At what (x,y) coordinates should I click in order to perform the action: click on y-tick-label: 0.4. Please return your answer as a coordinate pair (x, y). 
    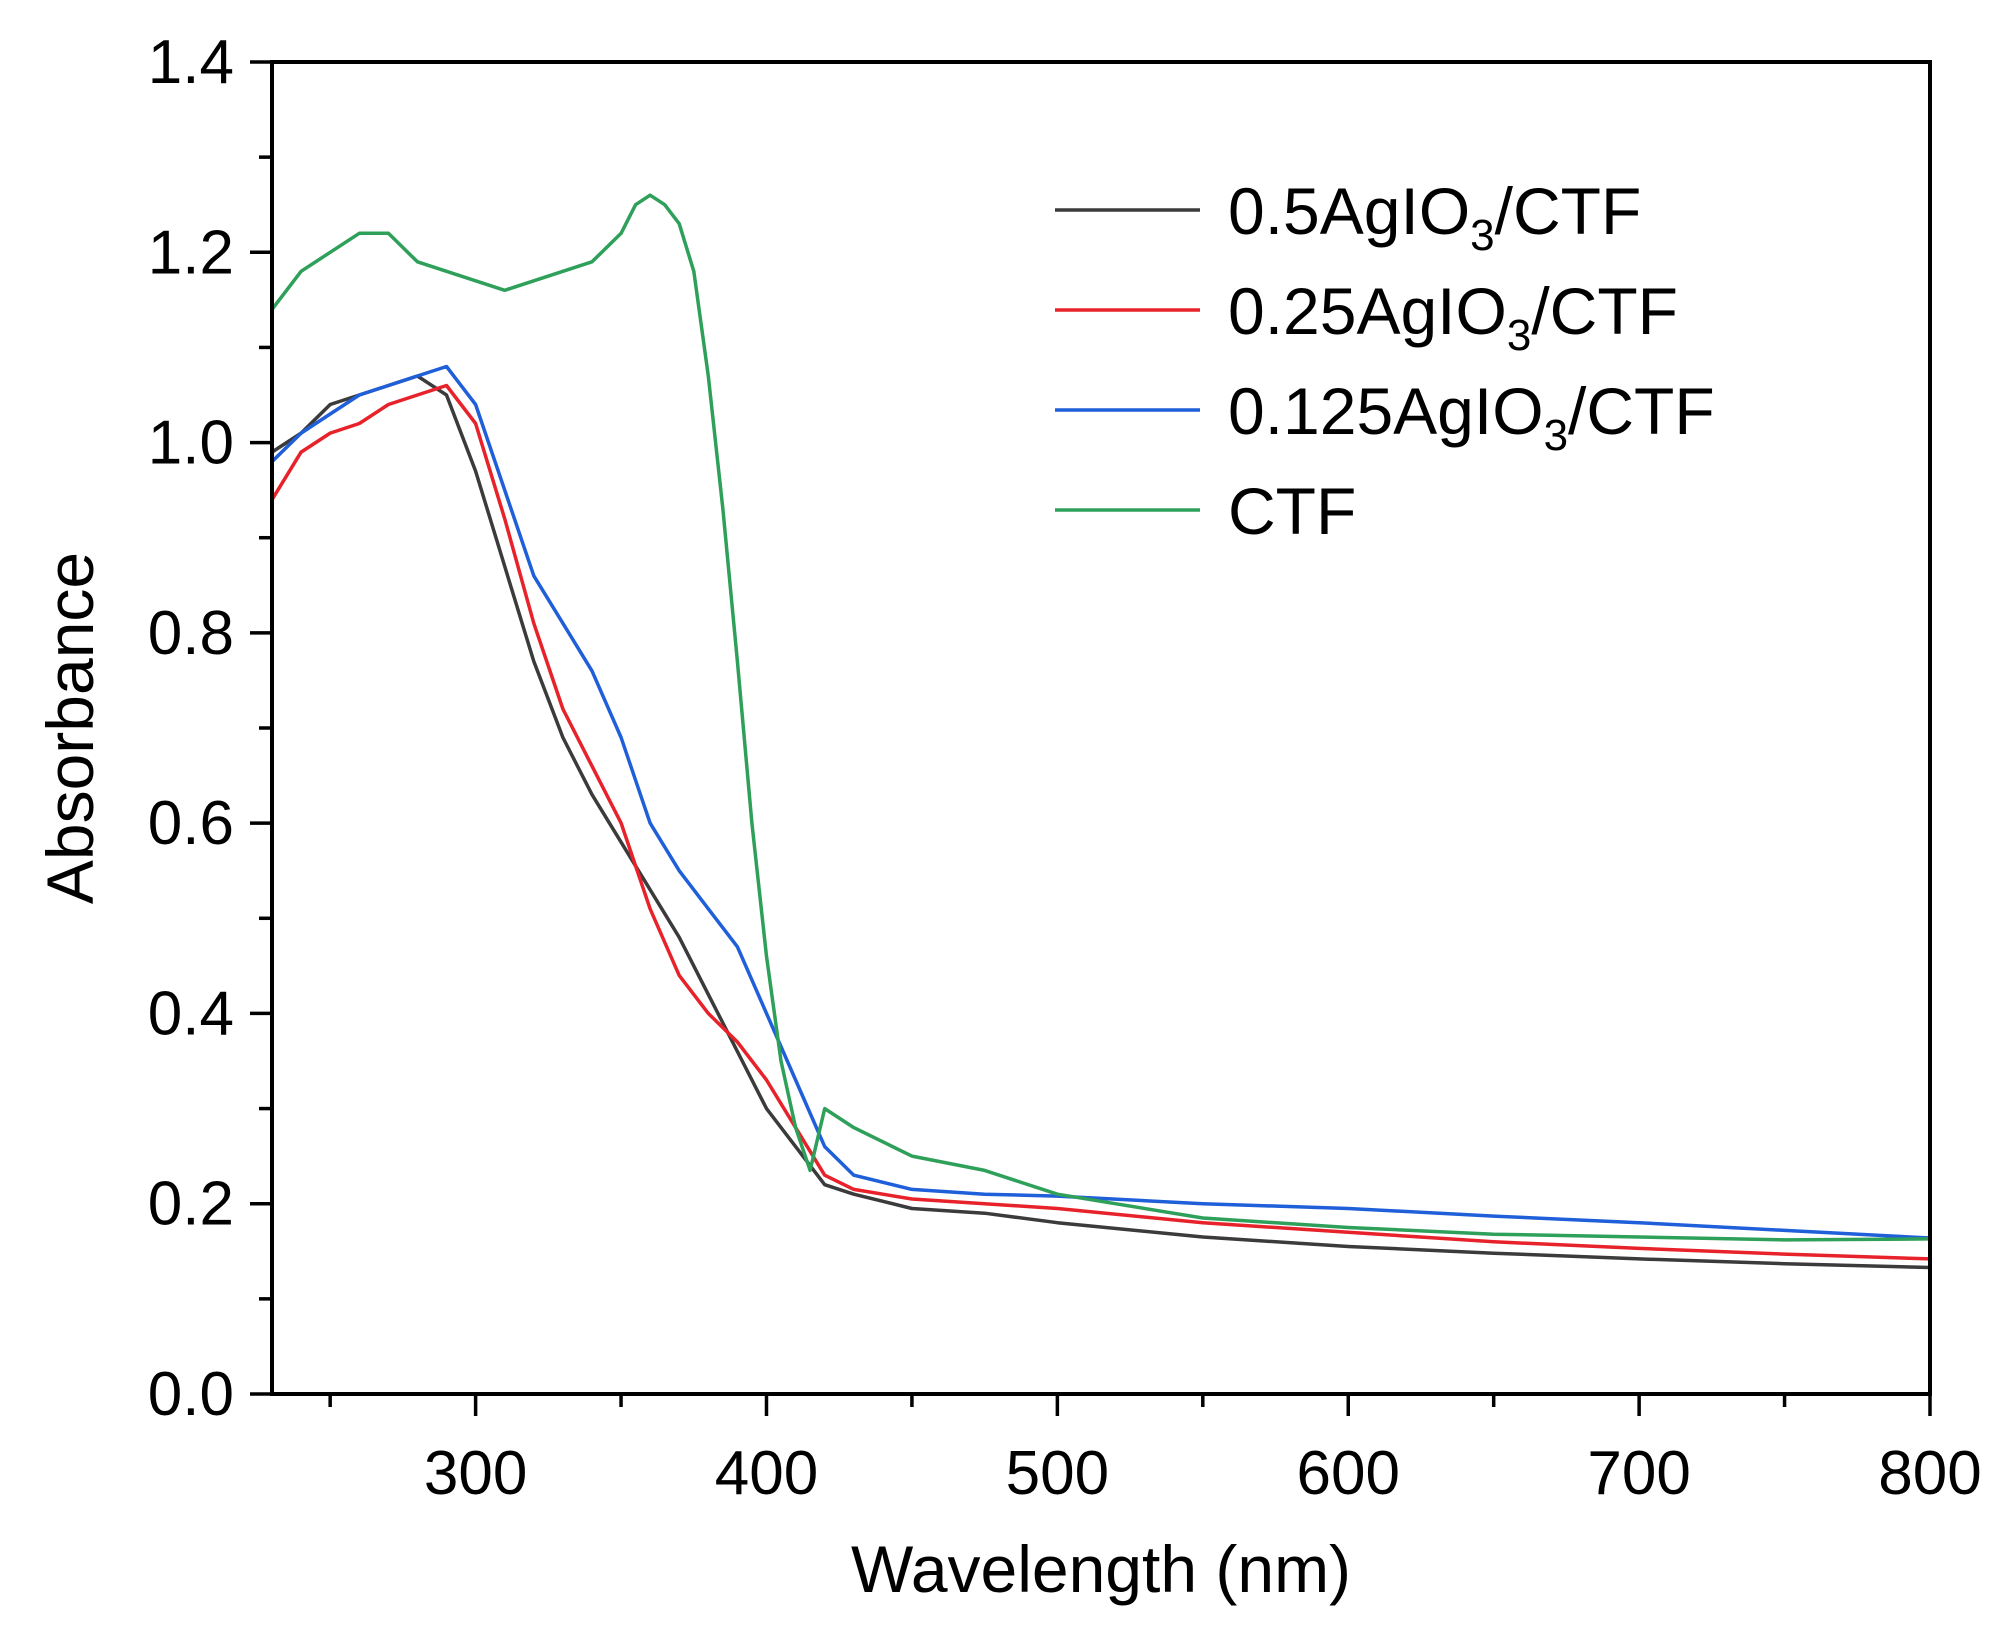
    Looking at the image, I should click on (191, 1013).